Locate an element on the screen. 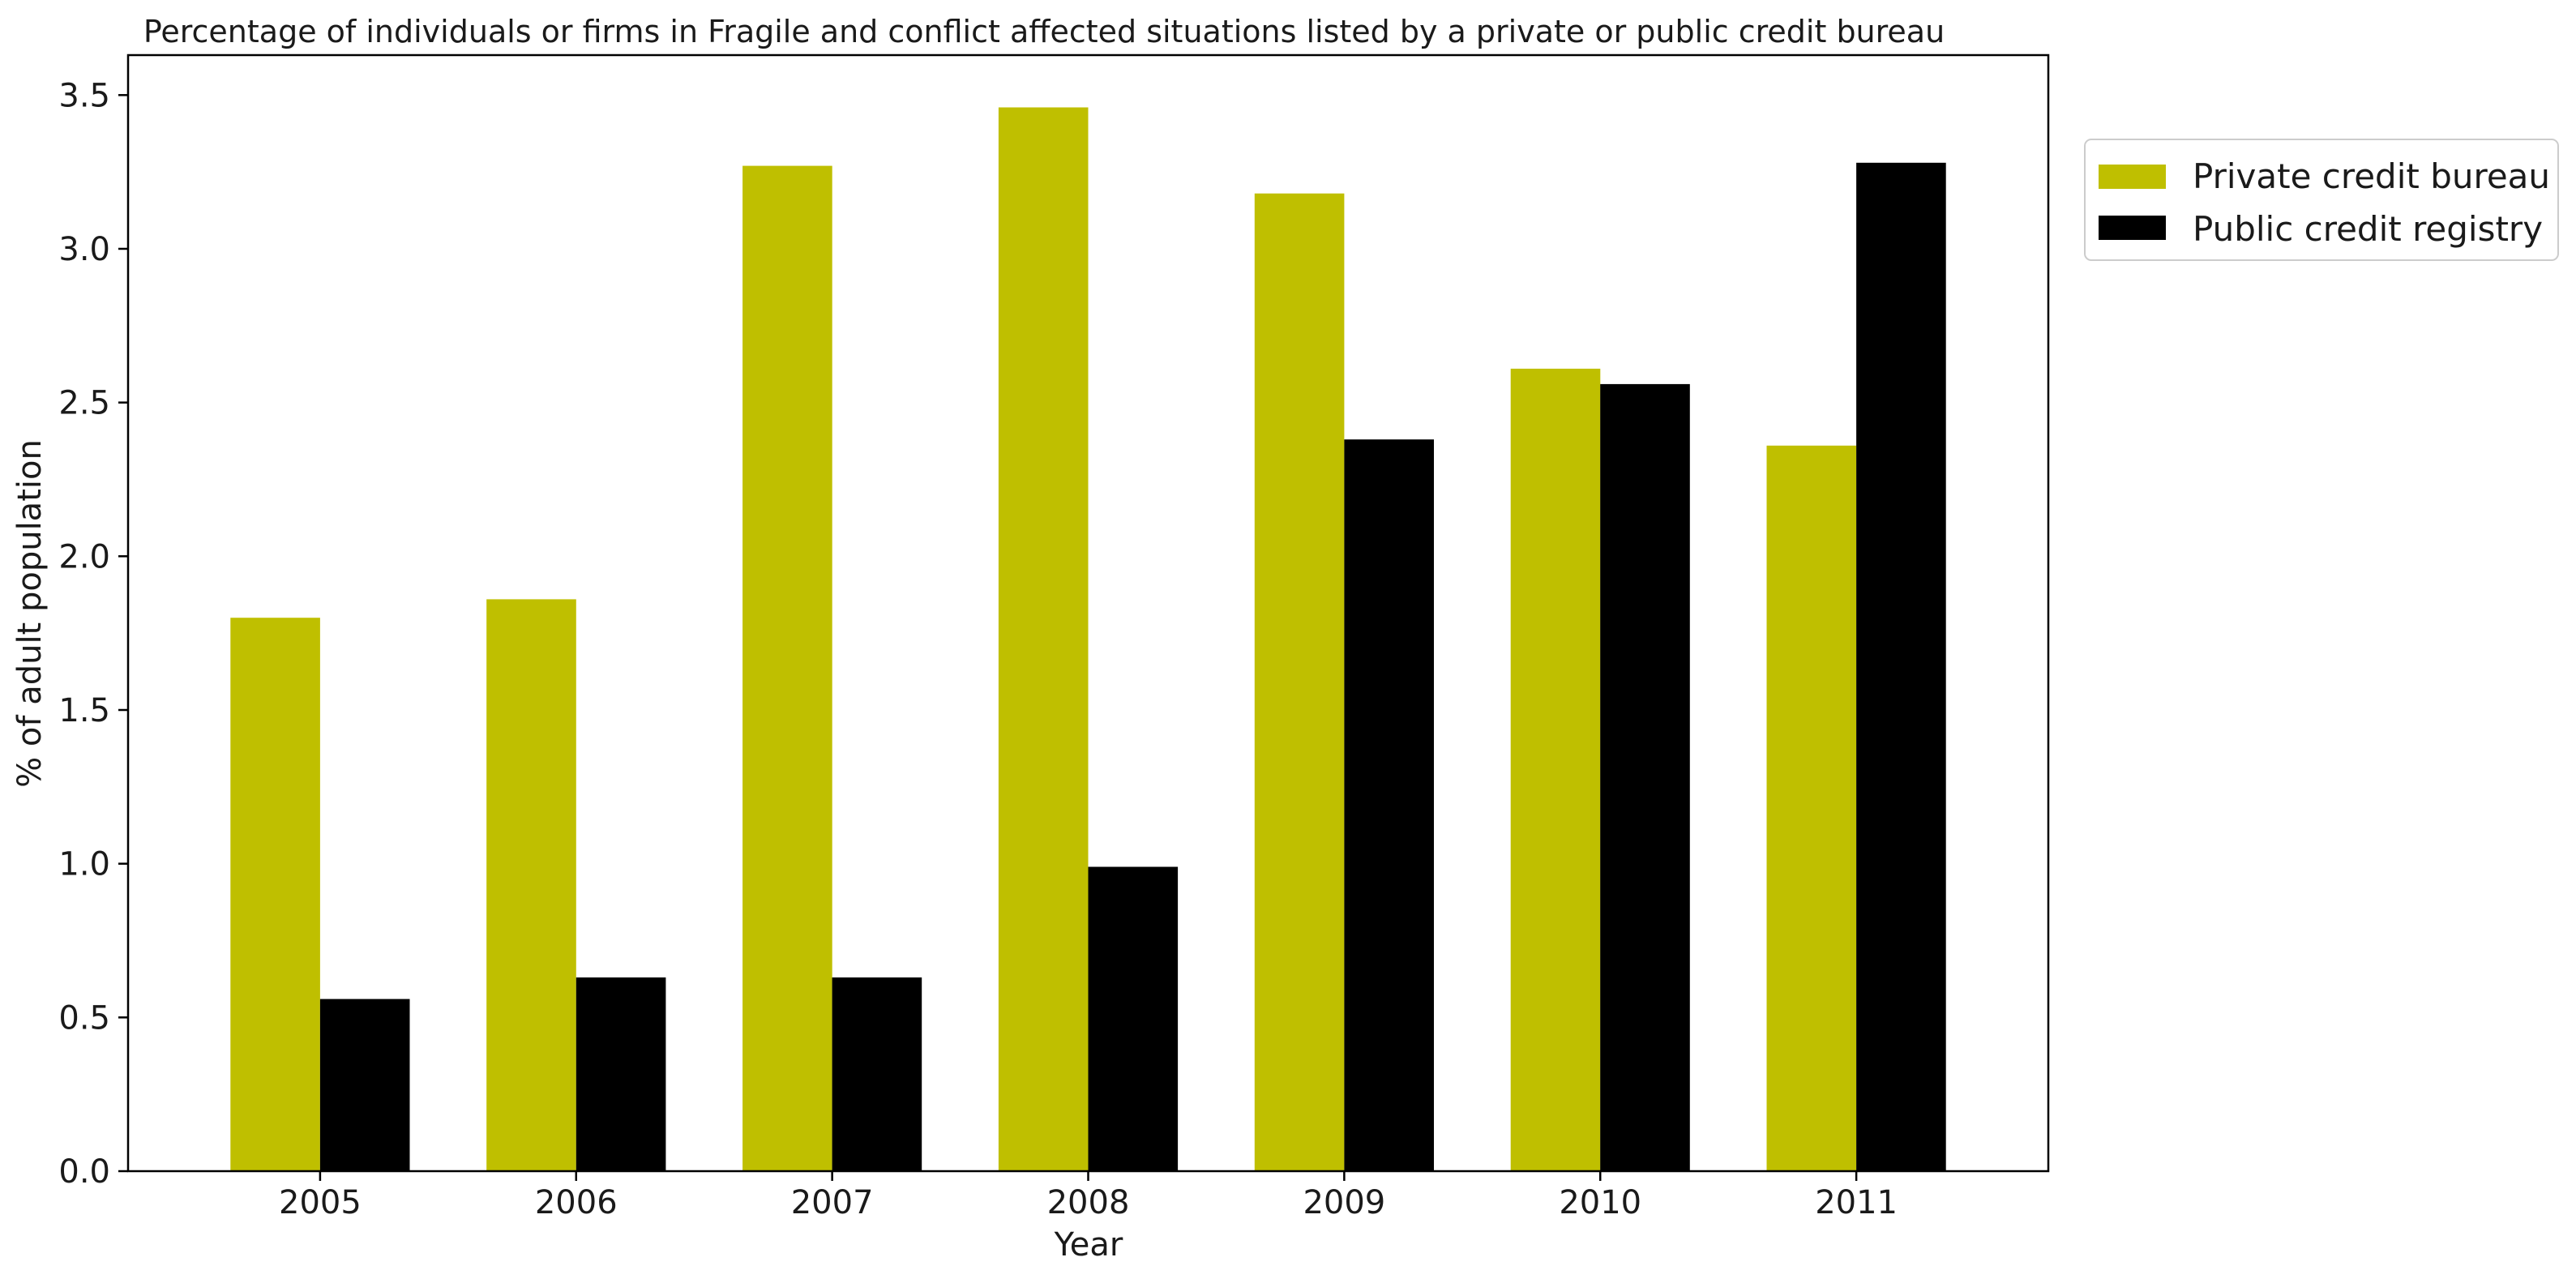  bar-private-credit-bureau-2007 is located at coordinates (787, 668).